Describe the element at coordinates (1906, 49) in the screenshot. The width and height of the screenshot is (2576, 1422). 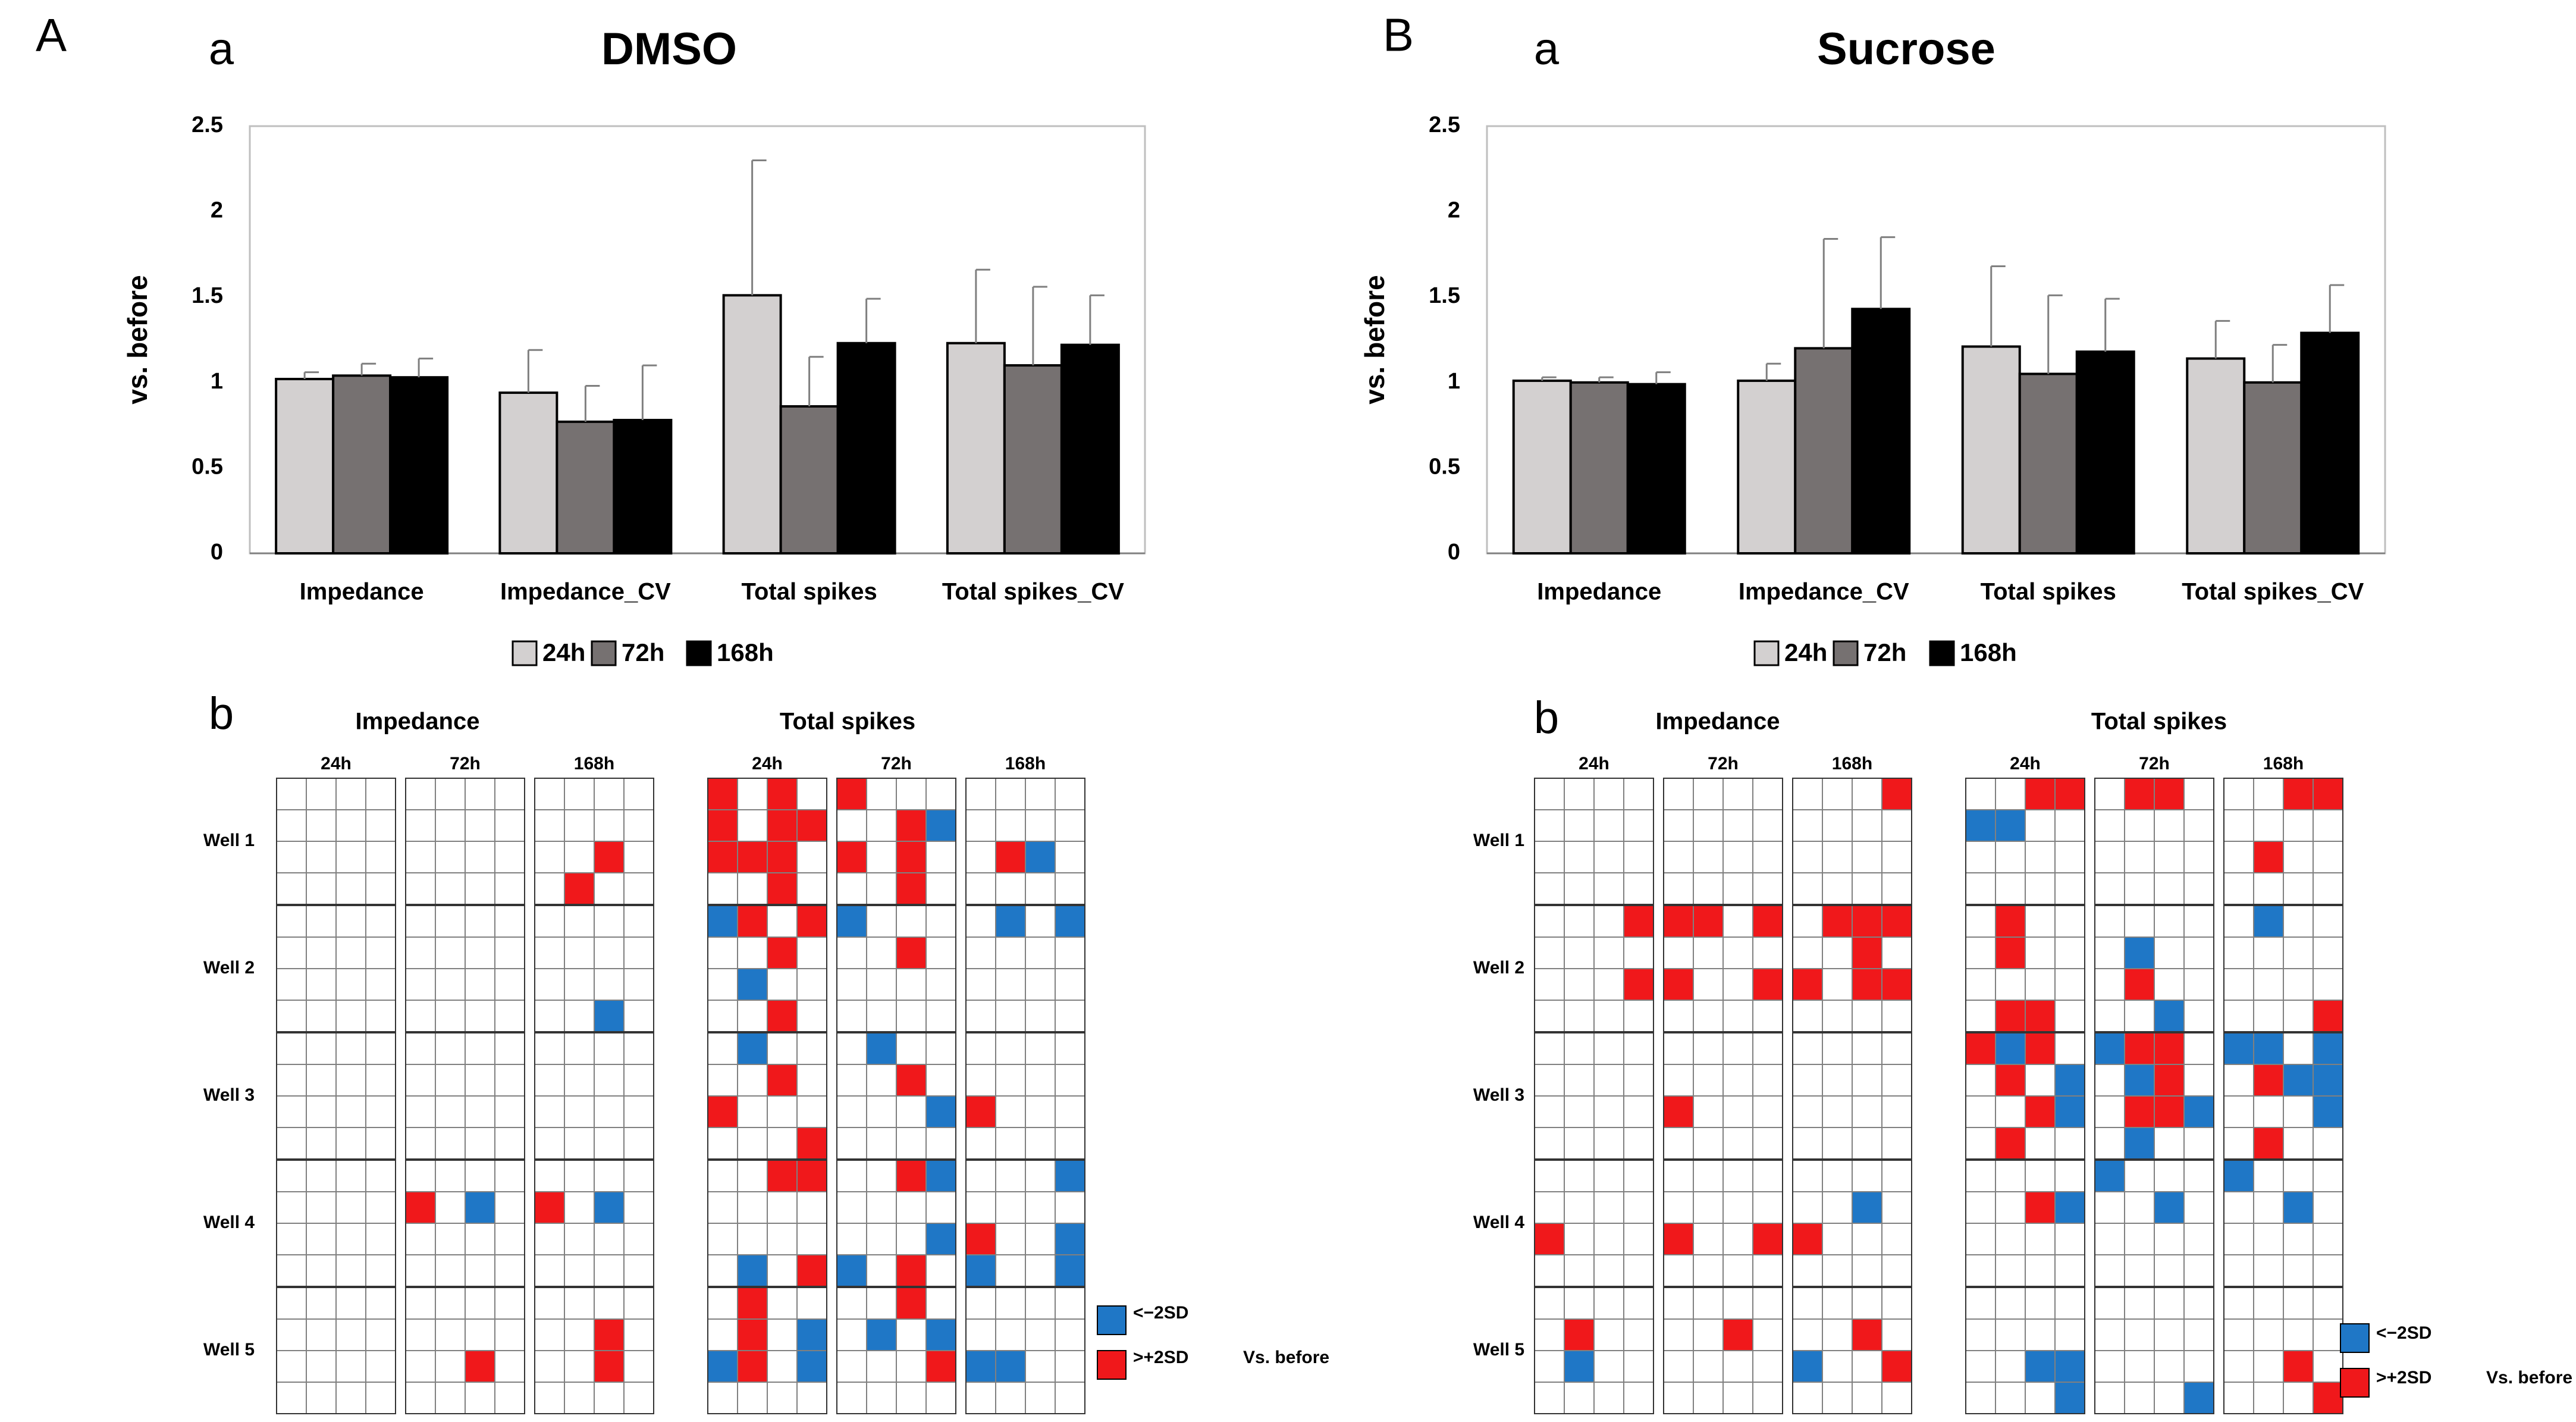
I see `chart-title: Sucrose` at that location.